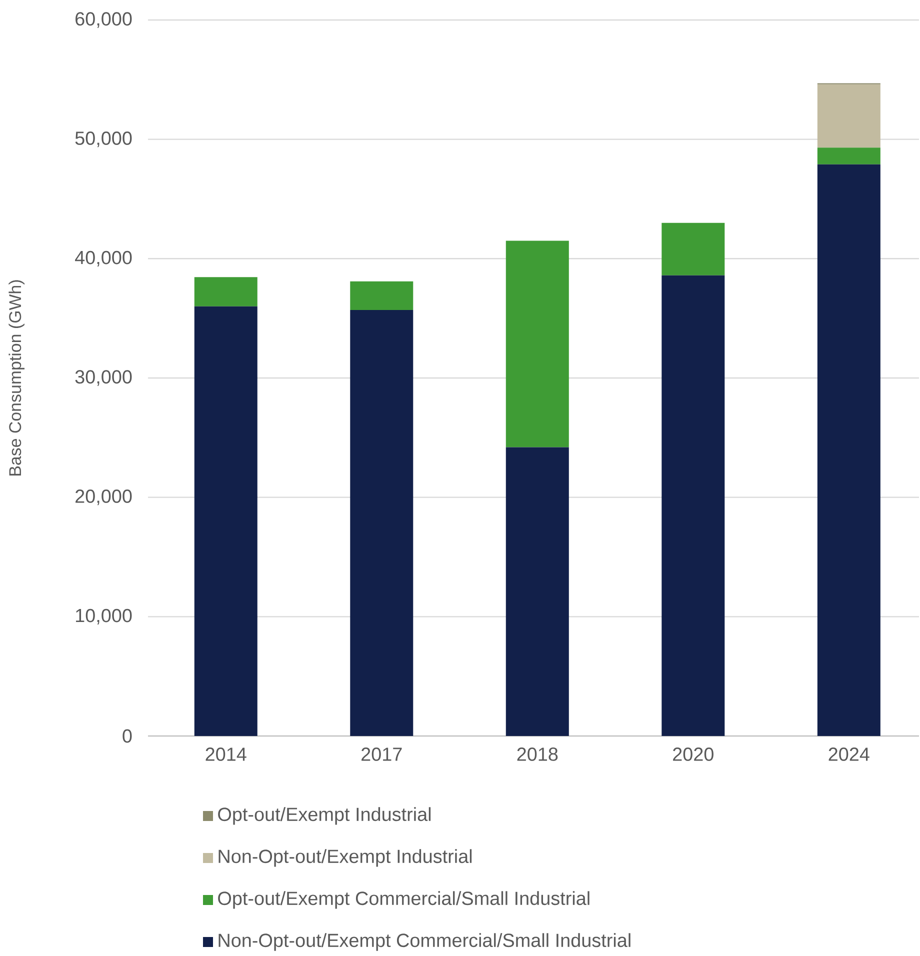 The height and width of the screenshot is (956, 920). What do you see at coordinates (404, 900) in the screenshot?
I see `legend-label: Opt-out/Exempt Commercial/Small Industrial` at bounding box center [404, 900].